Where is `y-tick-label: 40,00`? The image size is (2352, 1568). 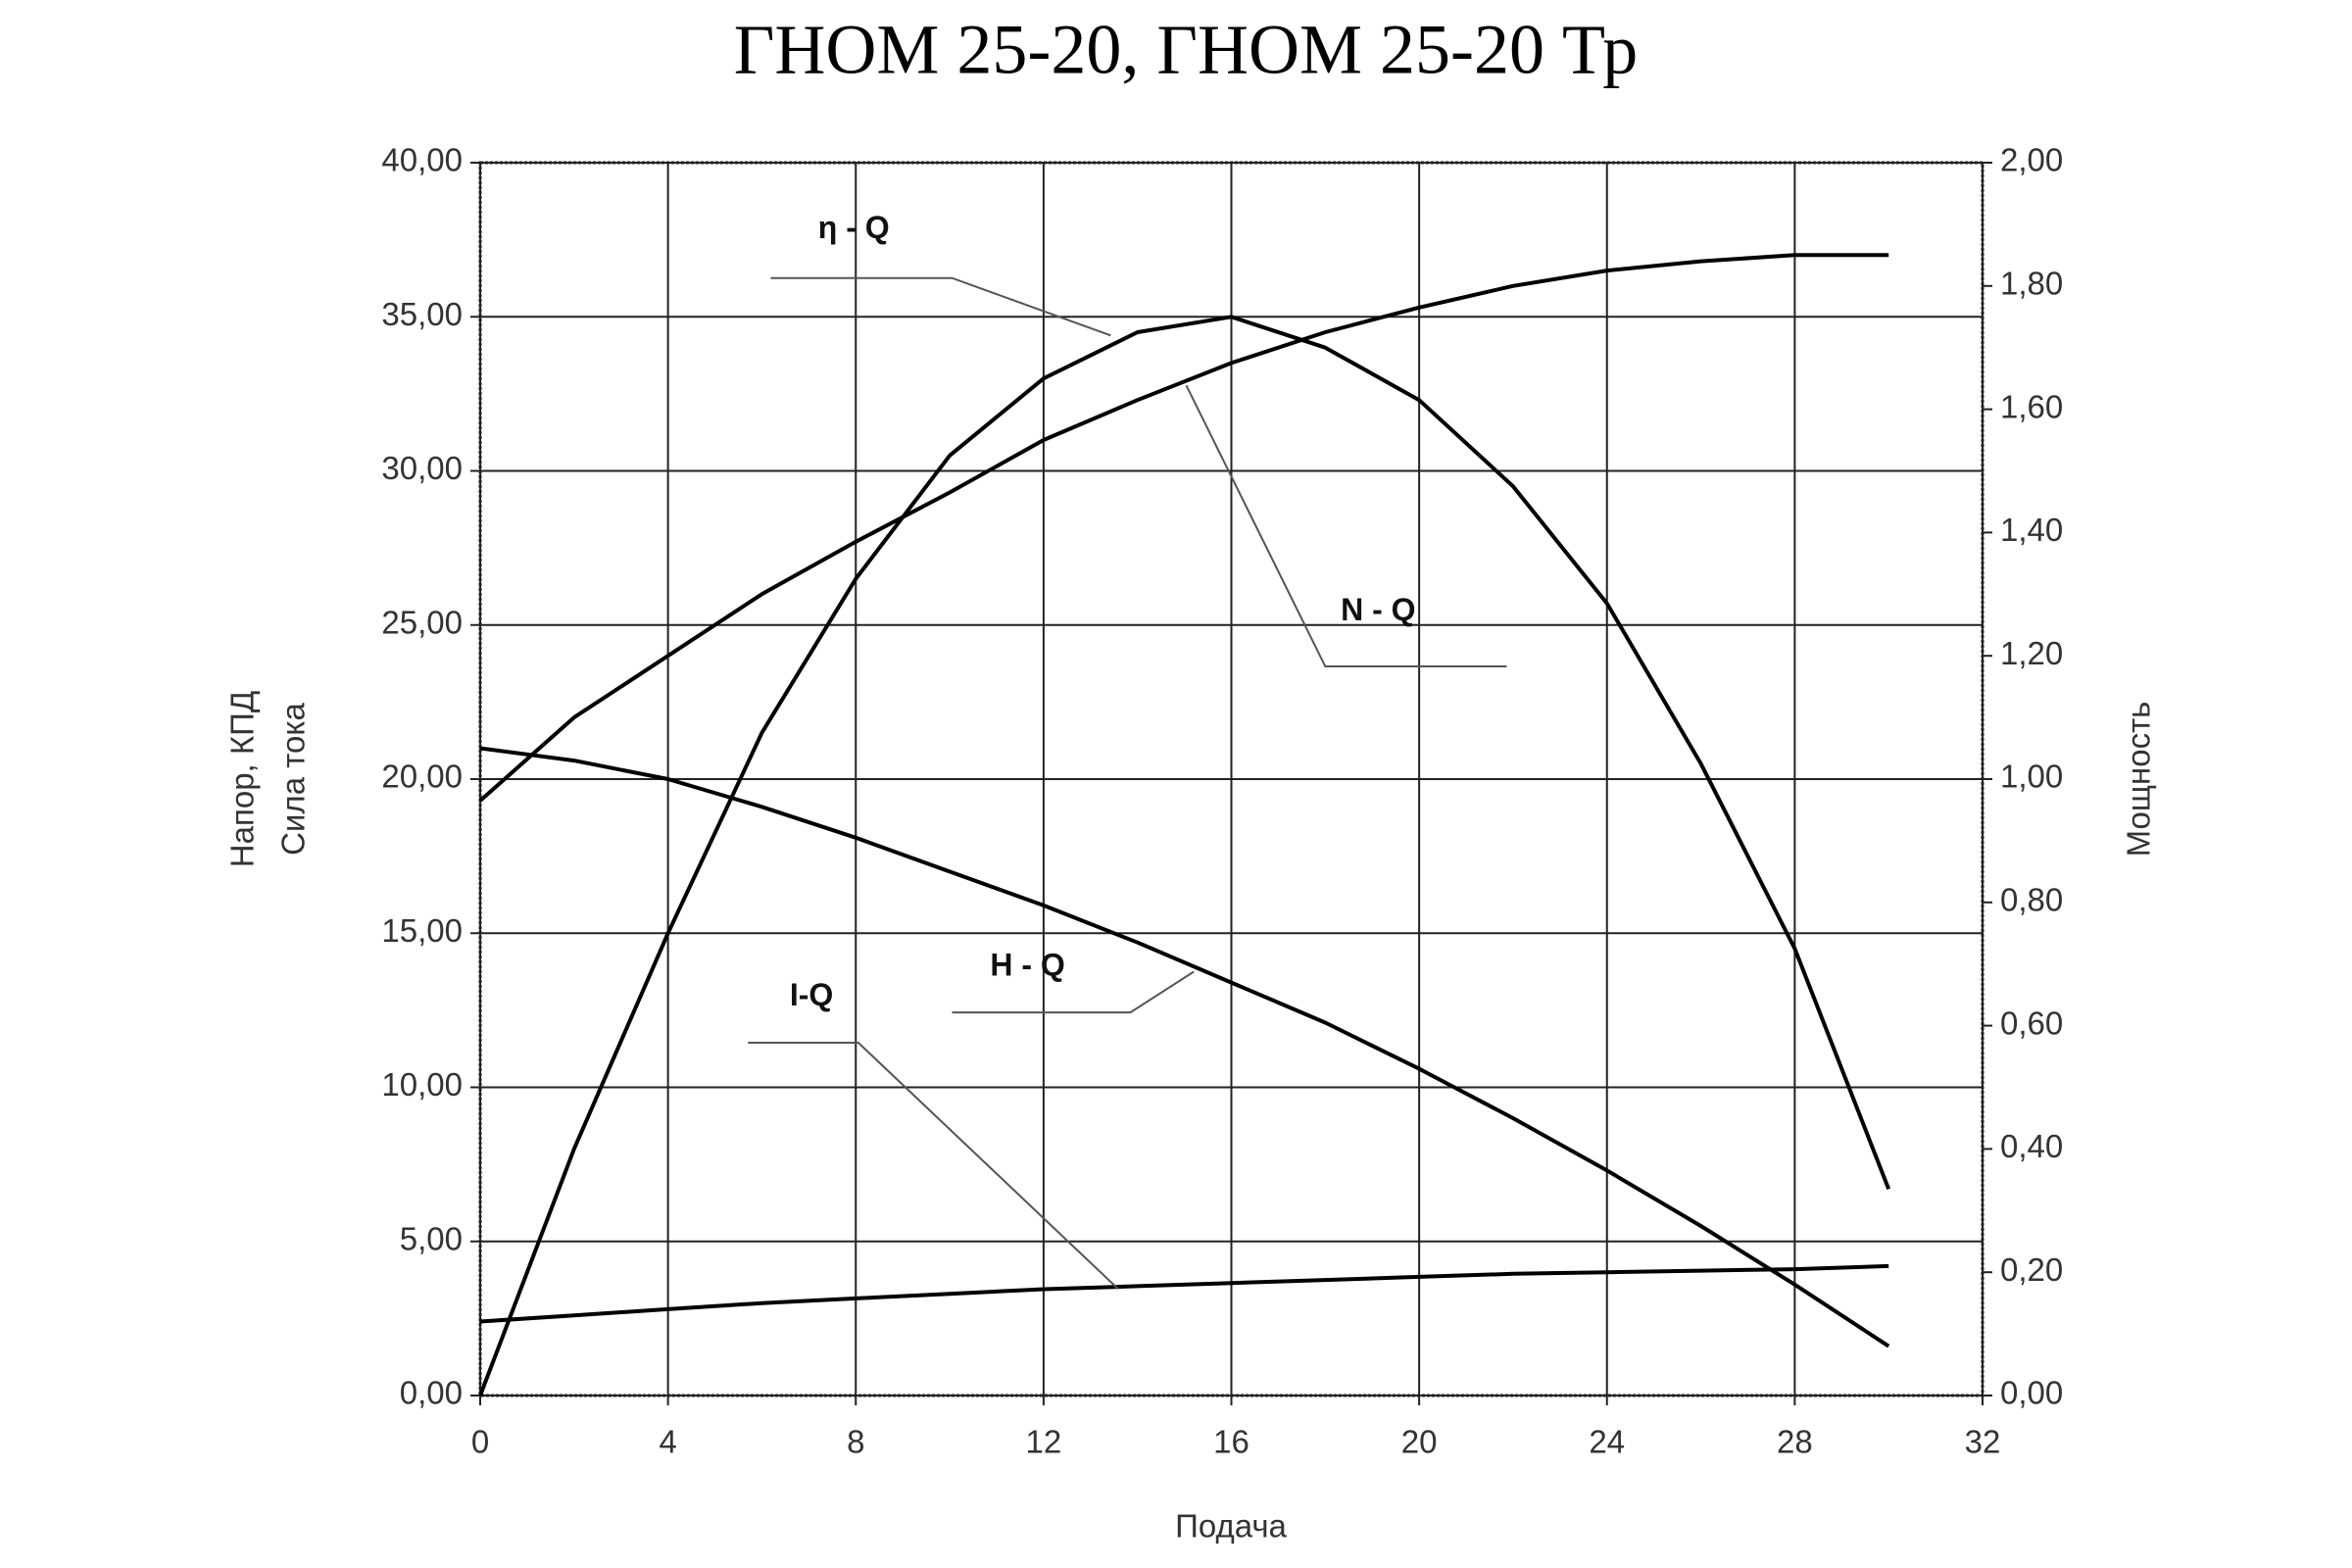
y-tick-label: 40,00 is located at coordinates (422, 160).